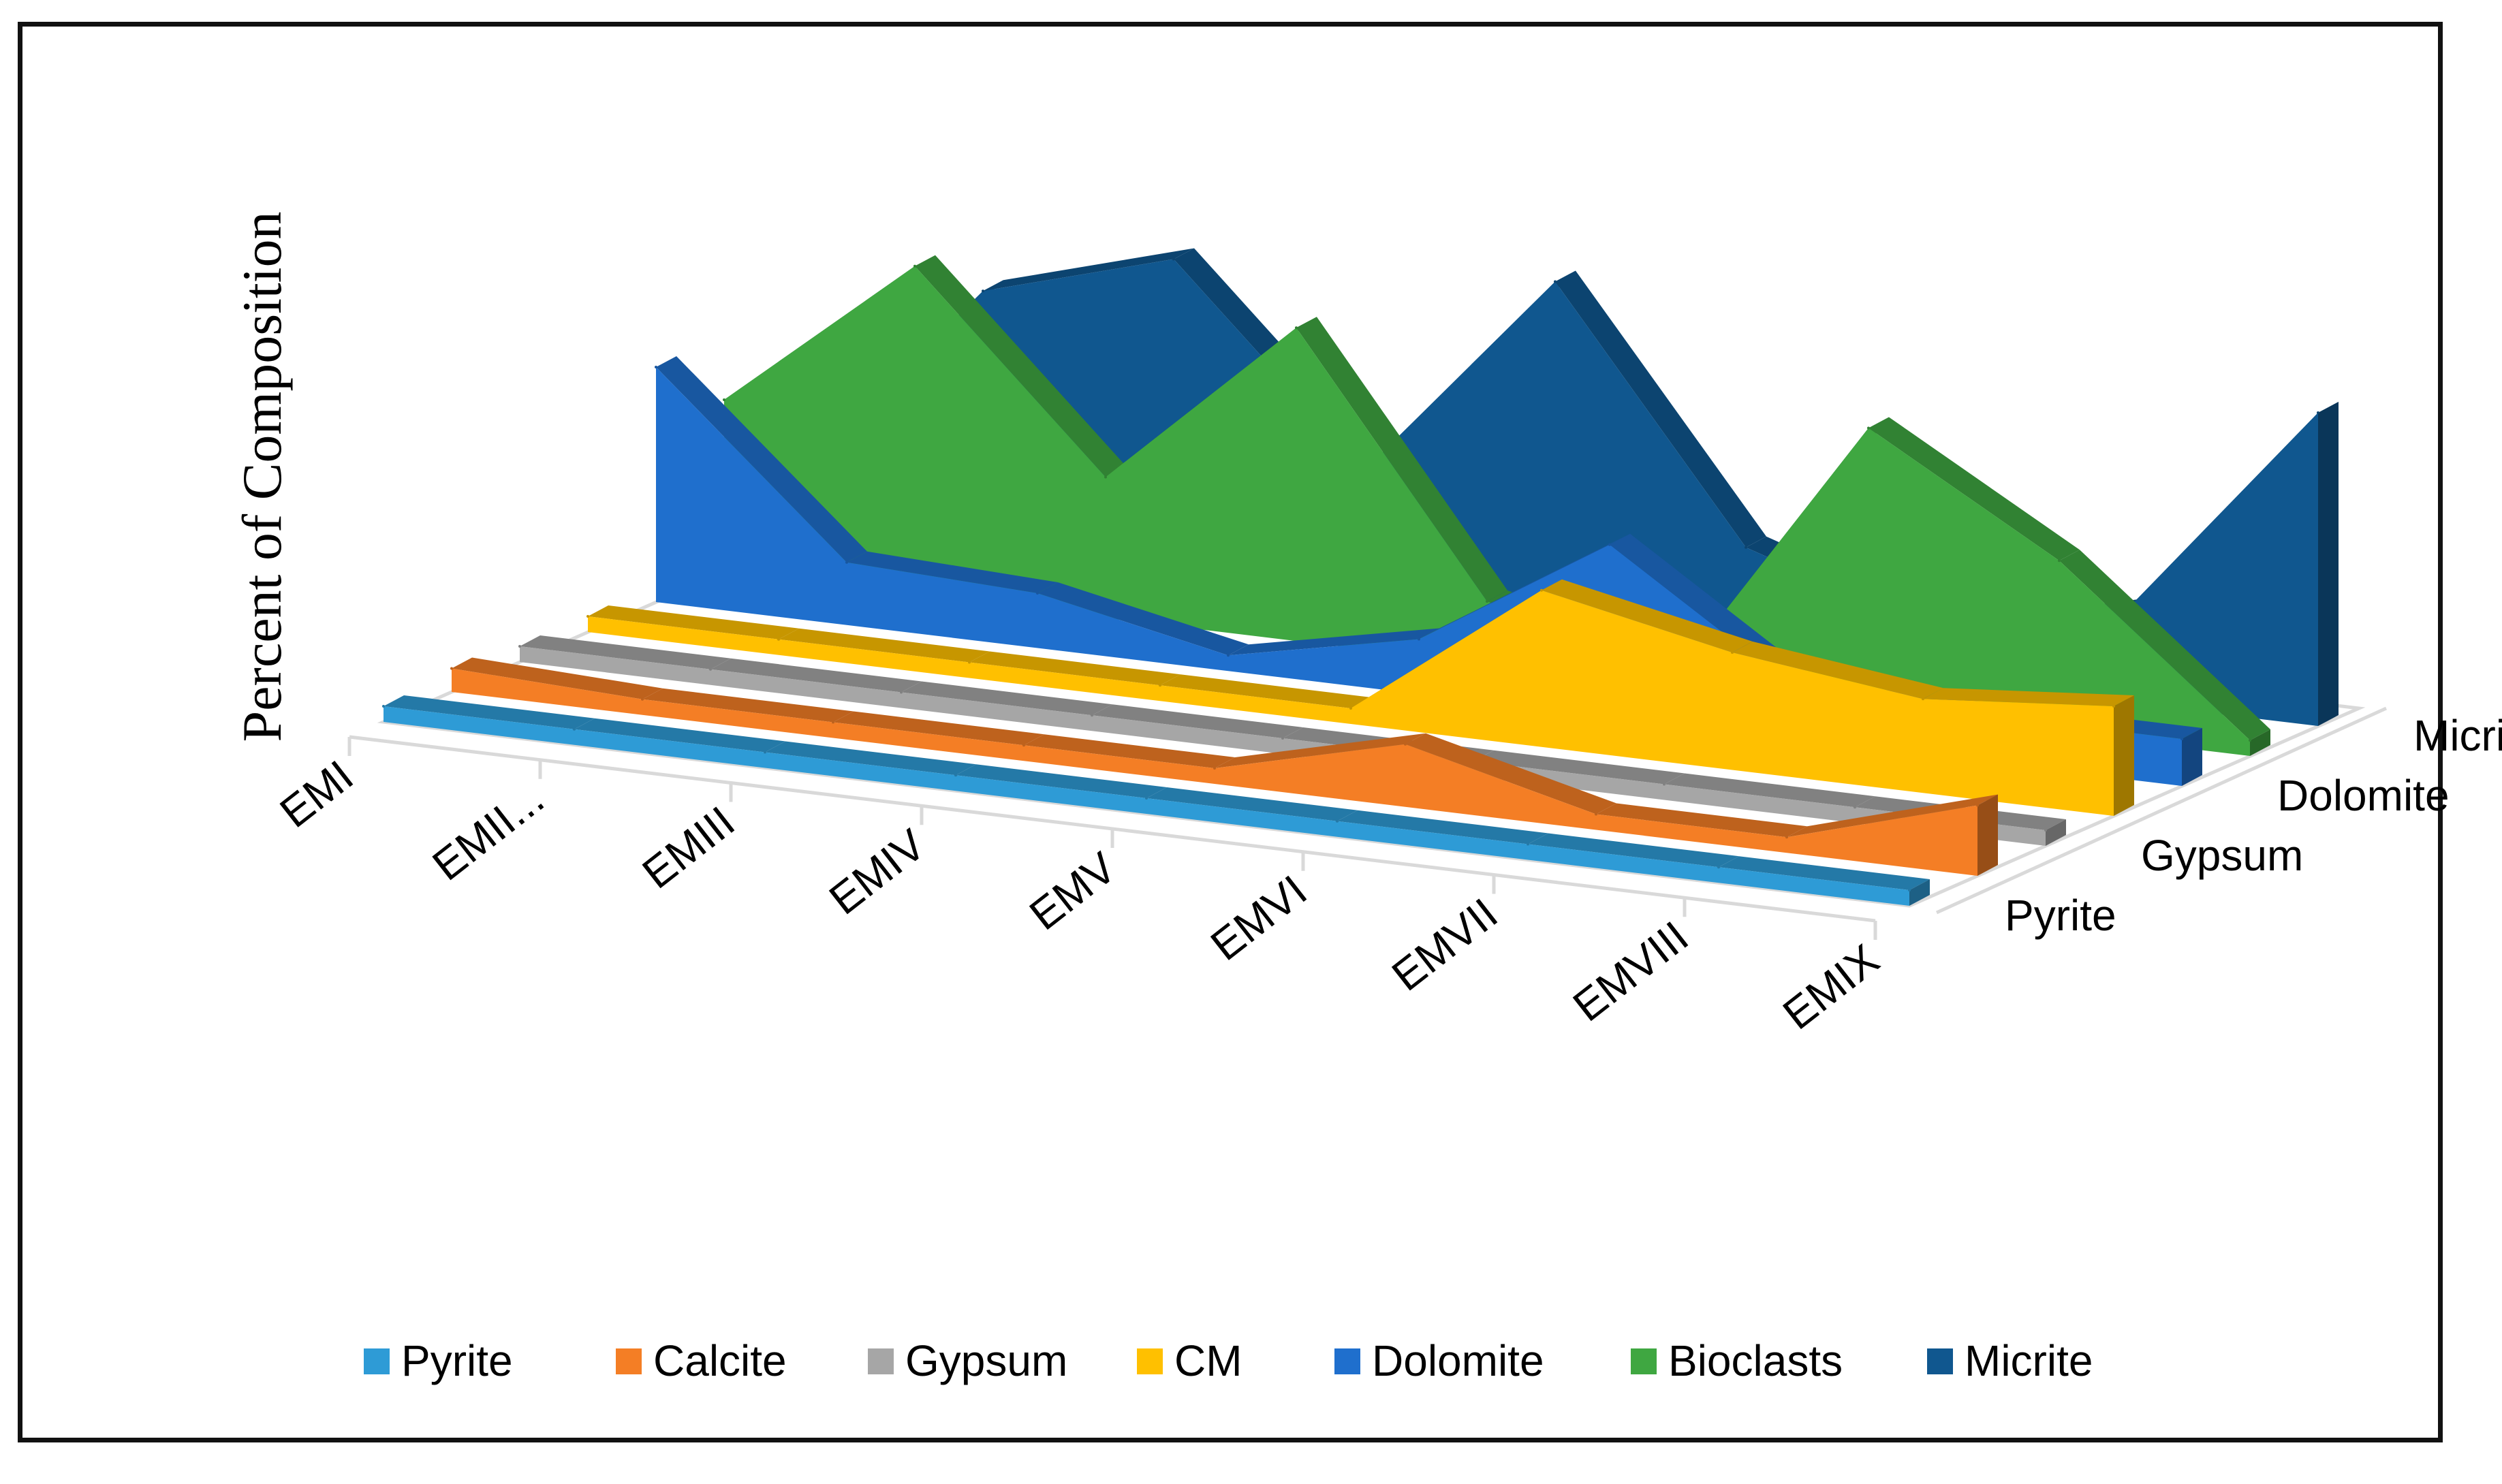  Describe the element at coordinates (2260, 742) in the screenshot. I see `series-bioclasts-endcap` at that location.